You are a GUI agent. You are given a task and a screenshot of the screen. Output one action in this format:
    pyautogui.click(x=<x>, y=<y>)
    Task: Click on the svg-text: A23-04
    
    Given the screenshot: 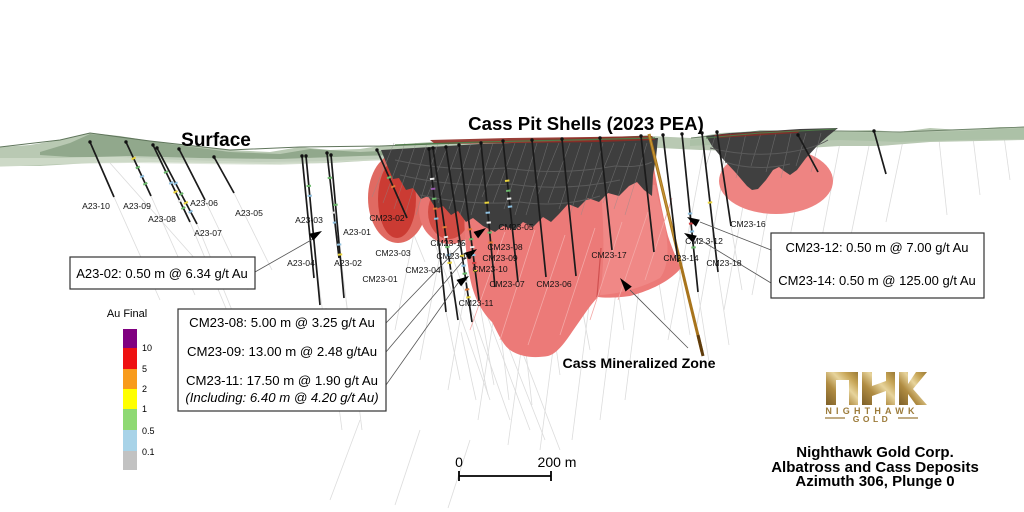 What is the action you would take?
    pyautogui.click(x=301, y=263)
    